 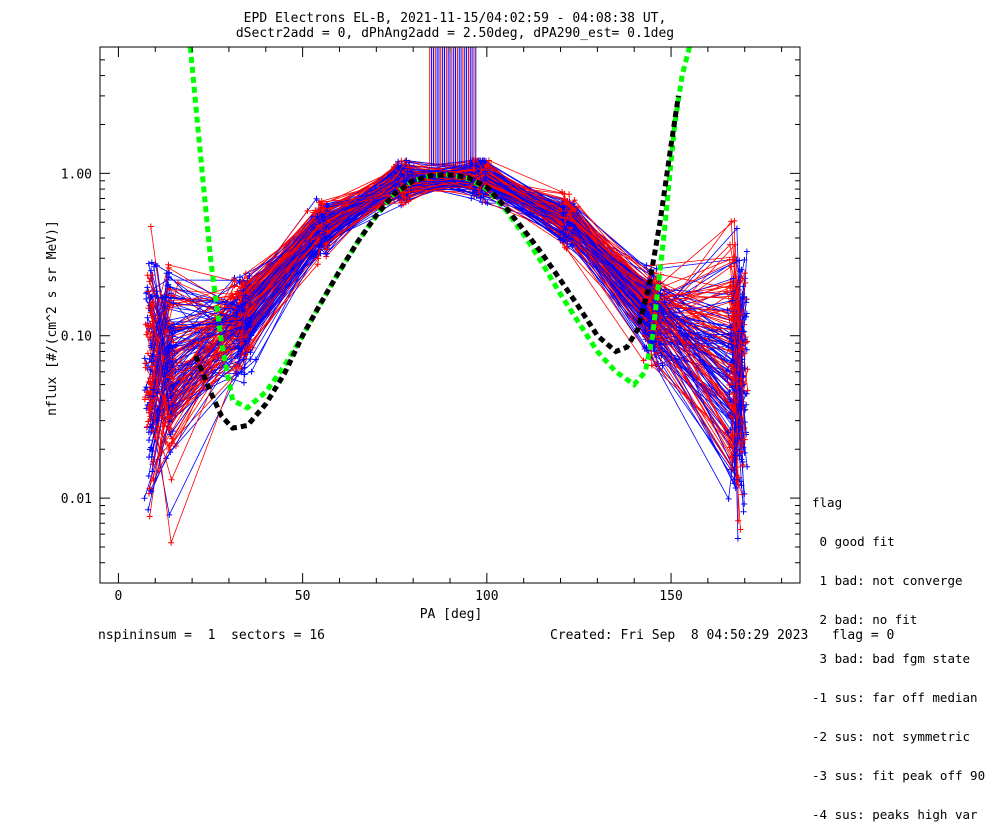 What do you see at coordinates (891, 736) in the screenshot?
I see `flag-legend-item-5: -2 sus: not symmetric` at bounding box center [891, 736].